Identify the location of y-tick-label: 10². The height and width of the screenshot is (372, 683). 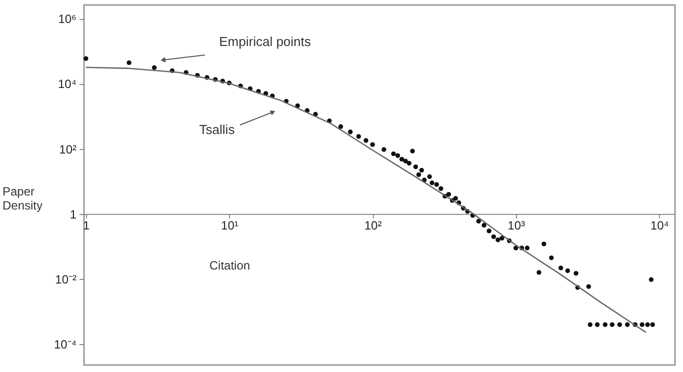
(68, 149).